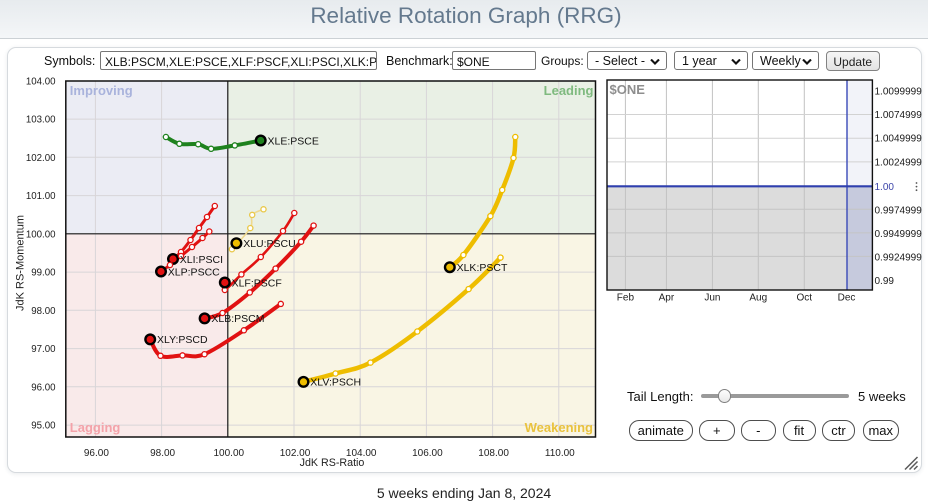  I want to click on svg-text: XLE:PSCE, so click(293, 141).